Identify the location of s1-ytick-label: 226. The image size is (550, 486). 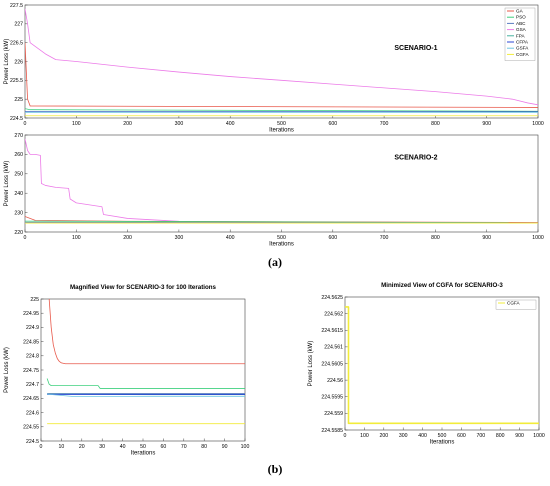
(18, 62).